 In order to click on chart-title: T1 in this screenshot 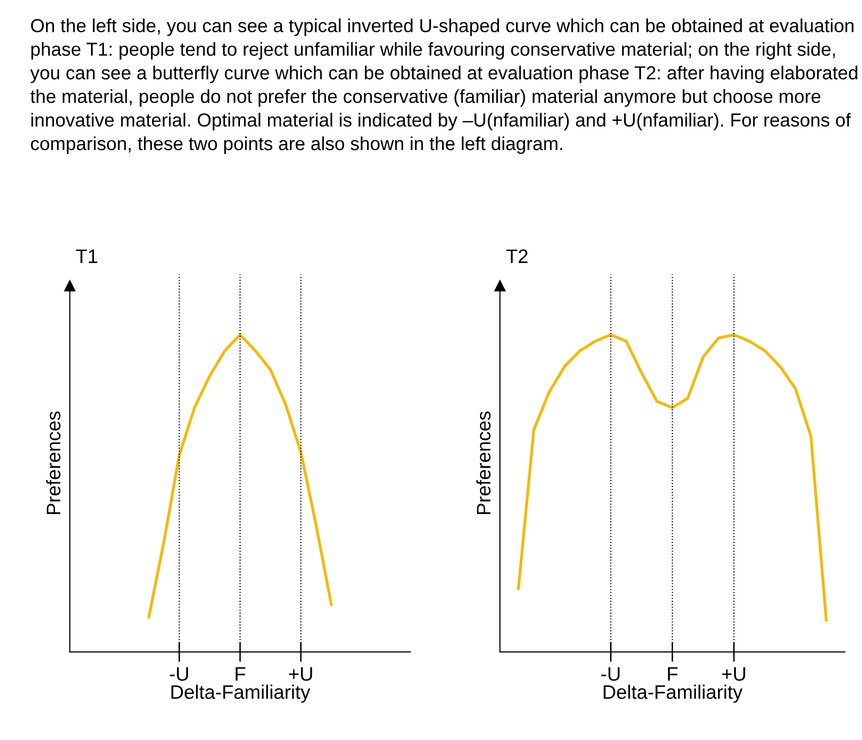, I will do `click(87, 256)`.